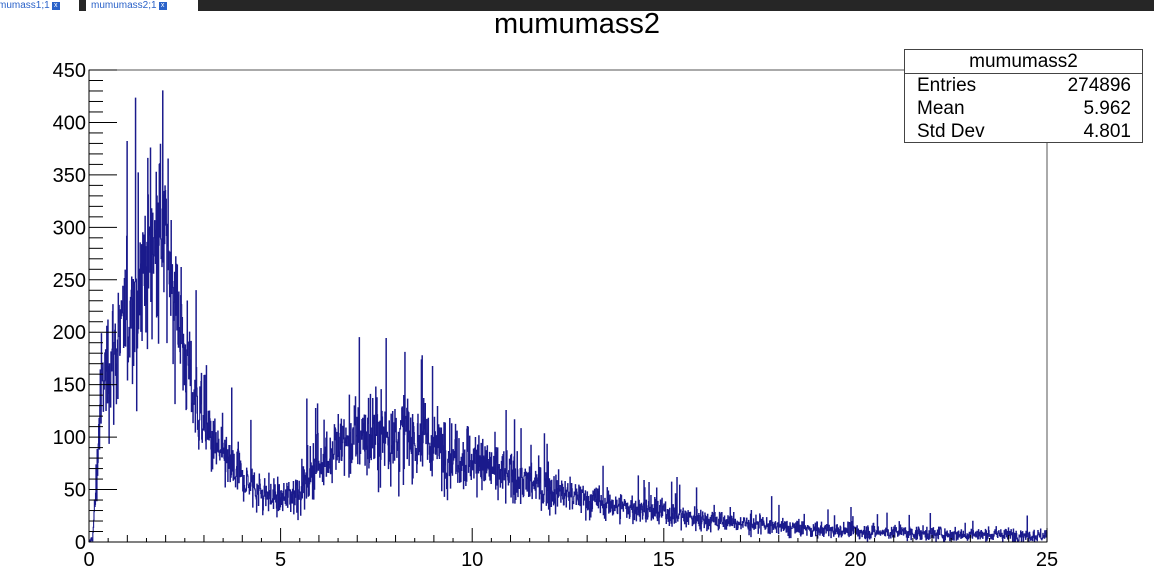  What do you see at coordinates (75, 491) in the screenshot?
I see `y-tick-label: 50` at bounding box center [75, 491].